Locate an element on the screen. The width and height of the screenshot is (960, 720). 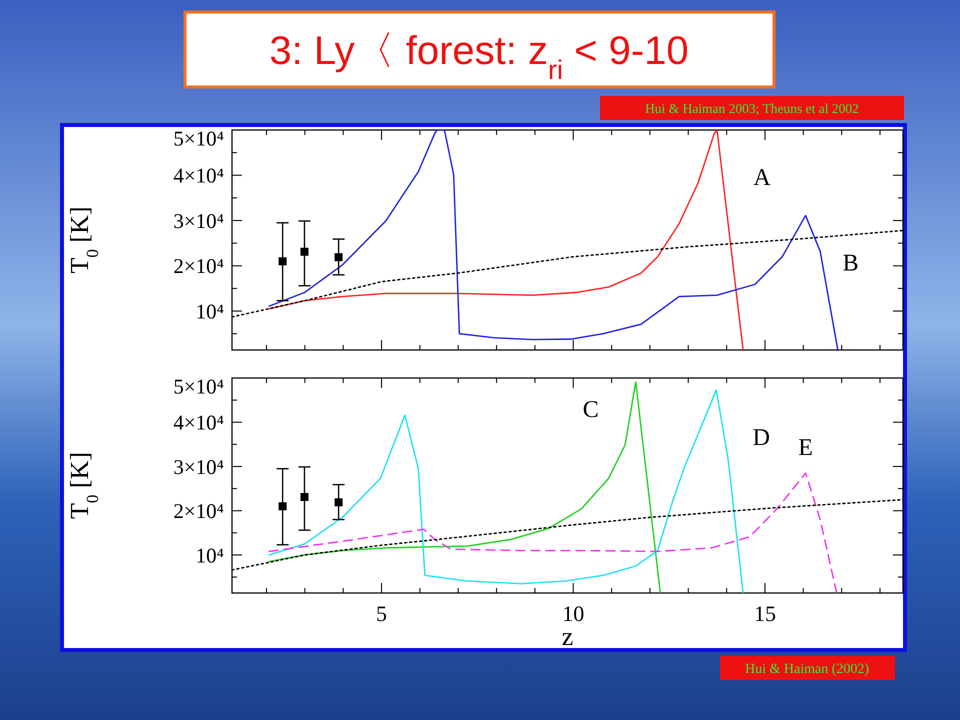
series-label: B is located at coordinates (850, 263).